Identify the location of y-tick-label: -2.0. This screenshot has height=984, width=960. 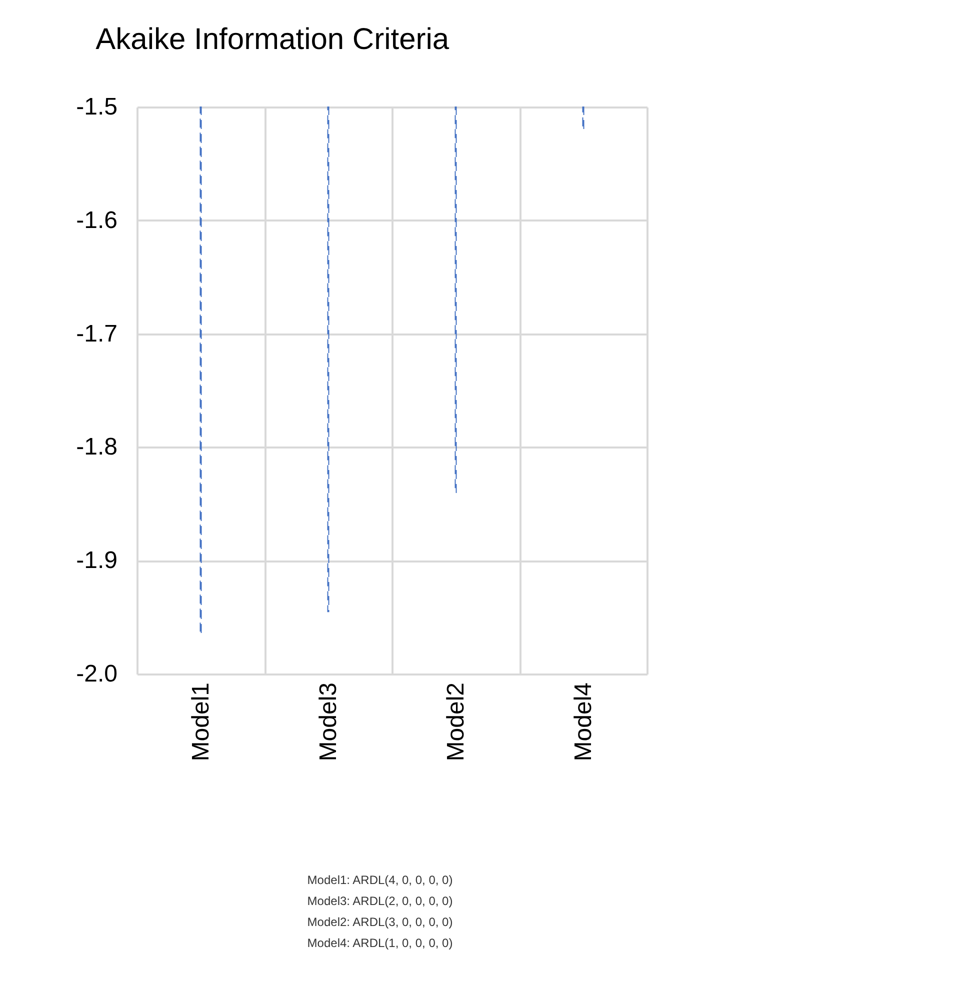
(97, 674).